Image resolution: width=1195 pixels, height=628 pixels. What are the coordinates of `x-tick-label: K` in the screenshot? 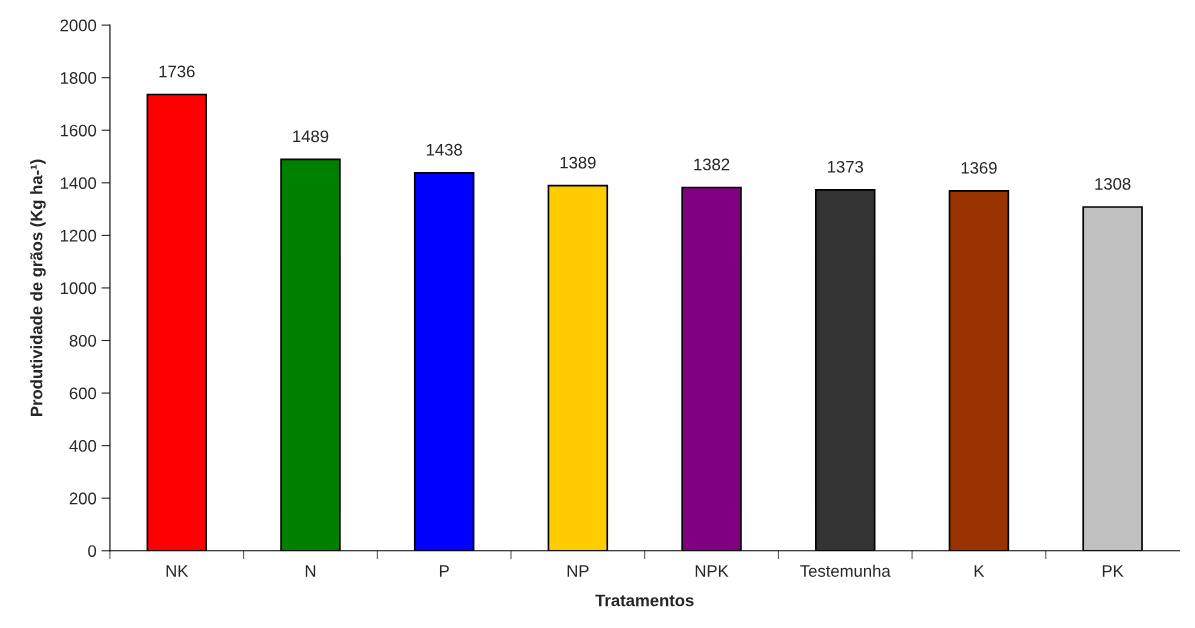 It's located at (979, 571).